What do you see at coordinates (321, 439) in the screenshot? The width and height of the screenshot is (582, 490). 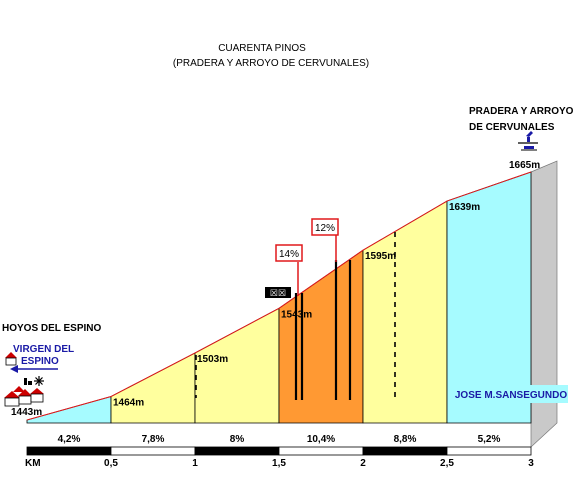 I see `gradient-label: 10,4%` at bounding box center [321, 439].